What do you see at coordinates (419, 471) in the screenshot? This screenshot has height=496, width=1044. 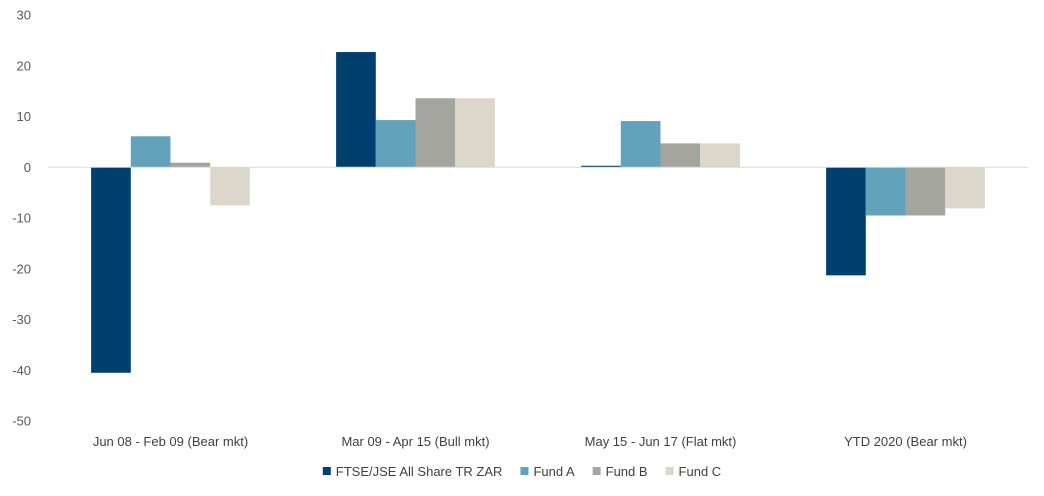 I see `legend-label: FTSE/JSE All Share TR ZAR` at bounding box center [419, 471].